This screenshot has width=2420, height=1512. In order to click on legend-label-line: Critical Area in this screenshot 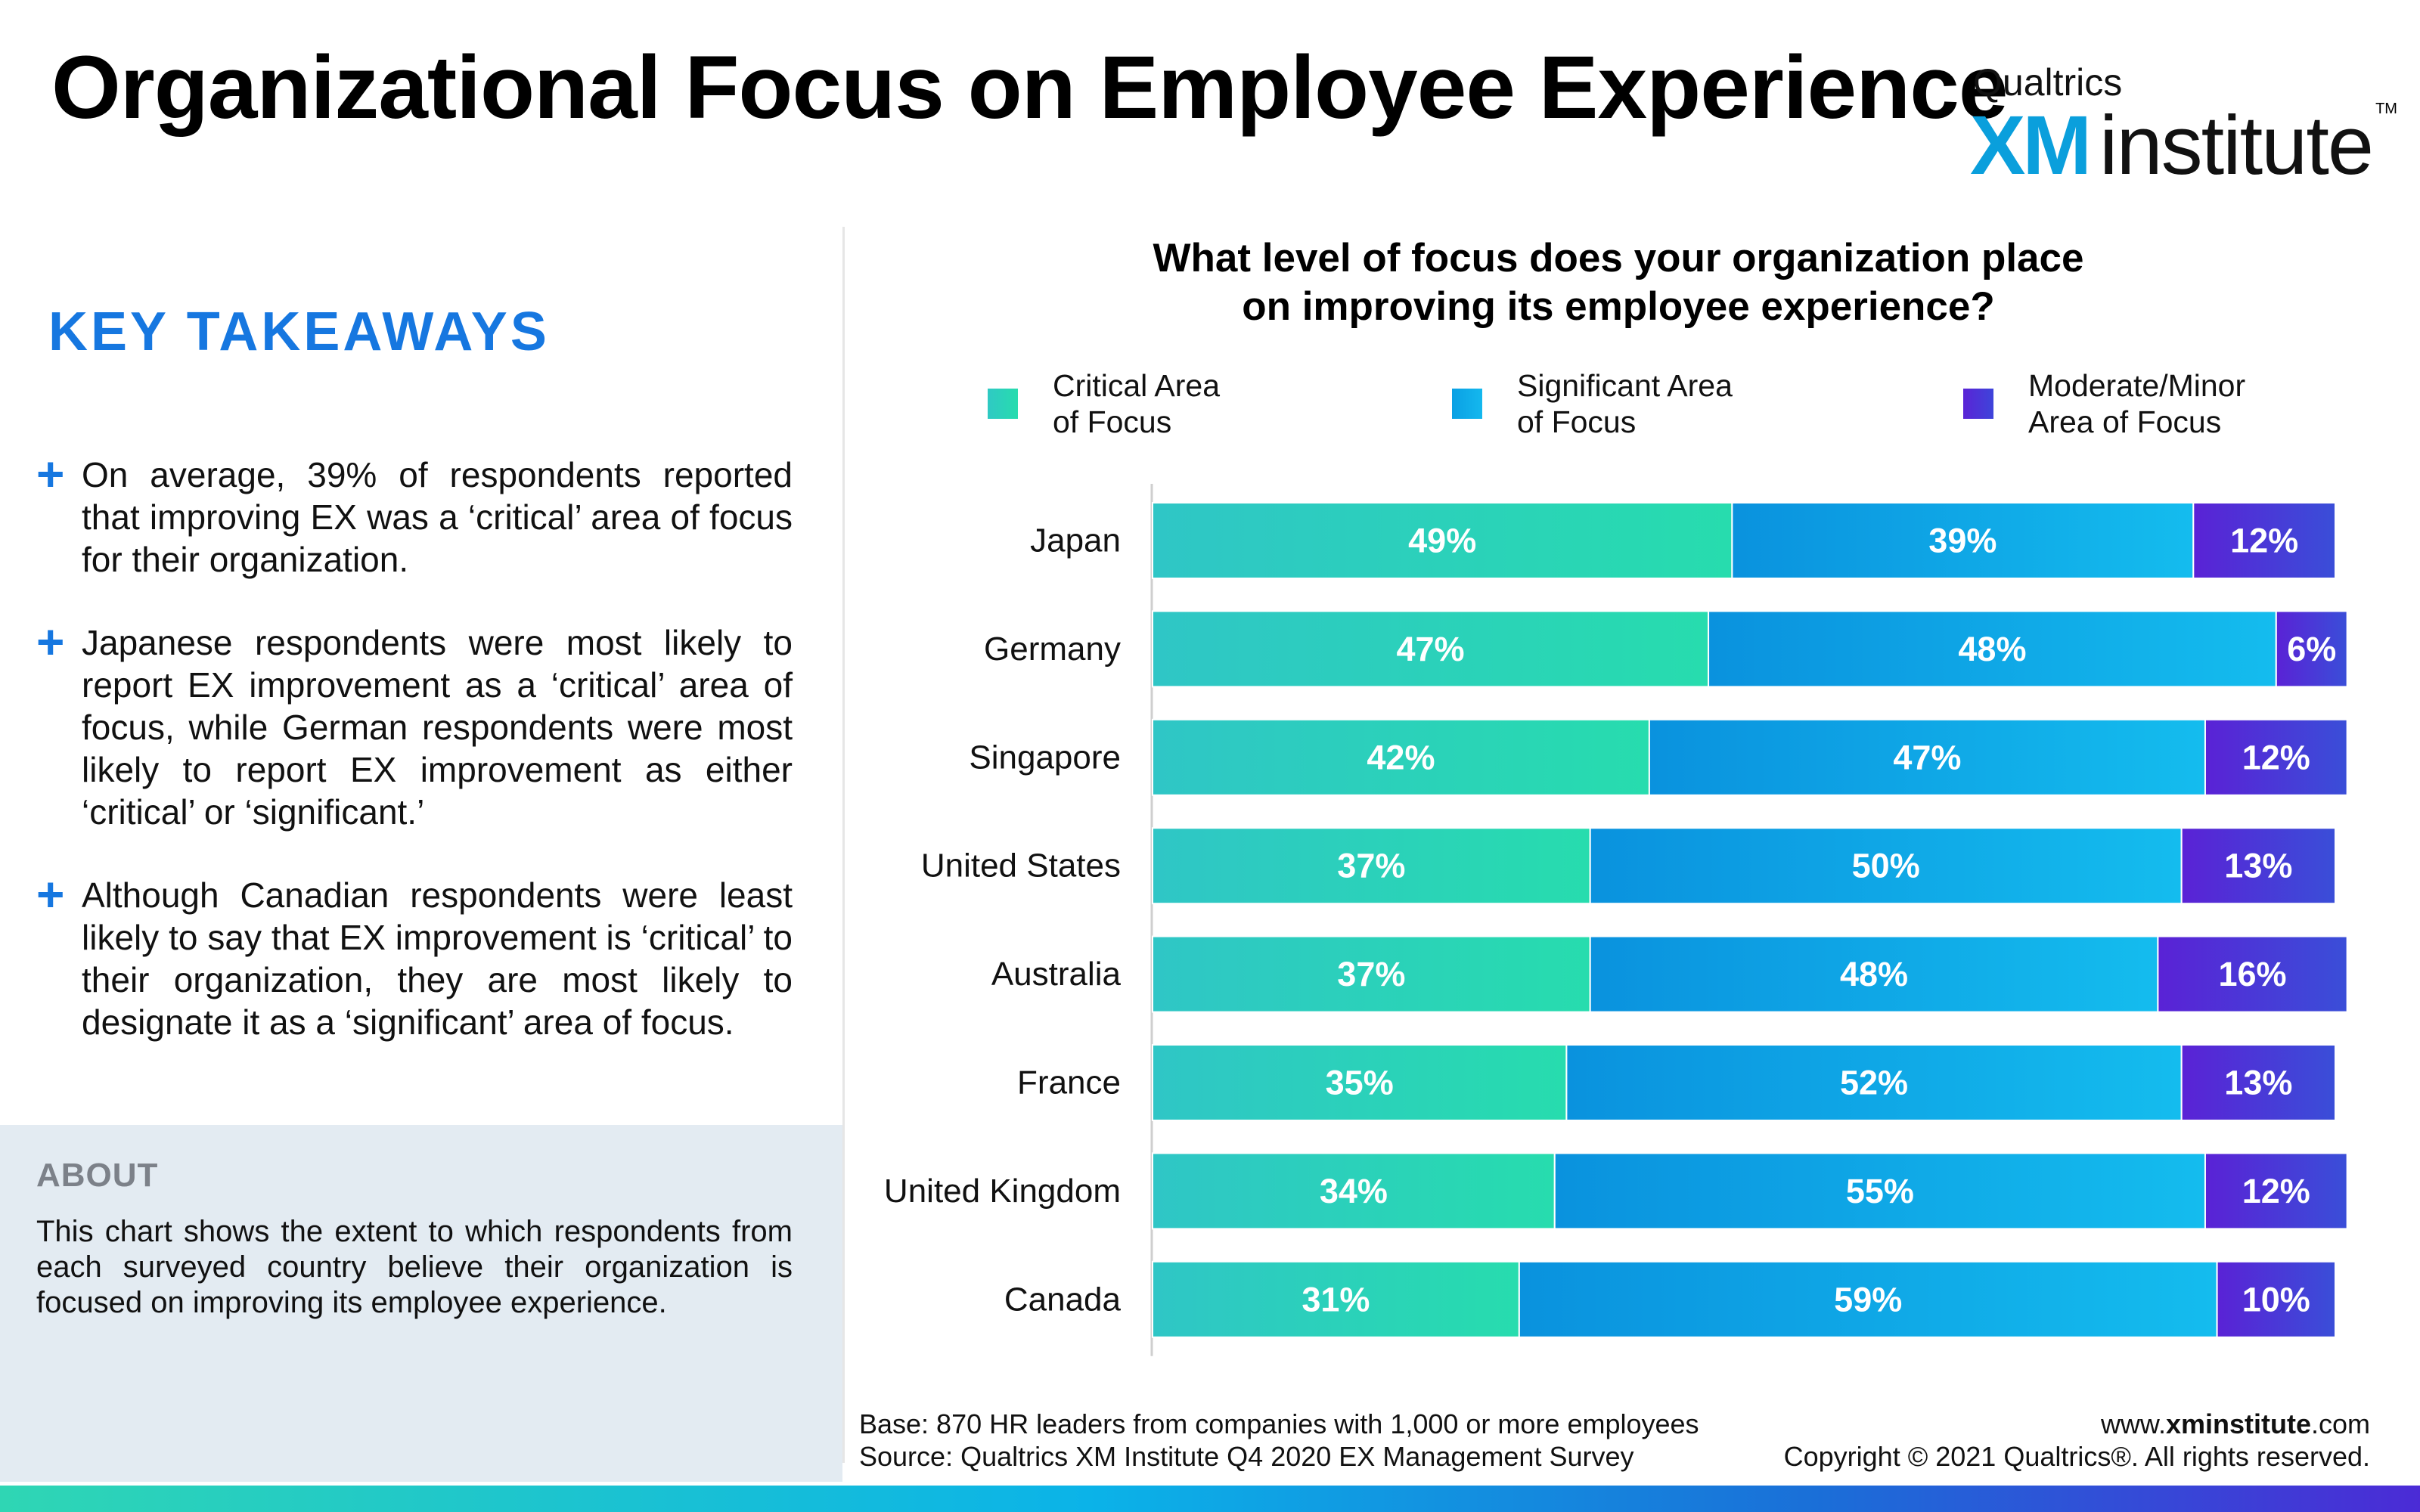, I will do `click(1137, 385)`.